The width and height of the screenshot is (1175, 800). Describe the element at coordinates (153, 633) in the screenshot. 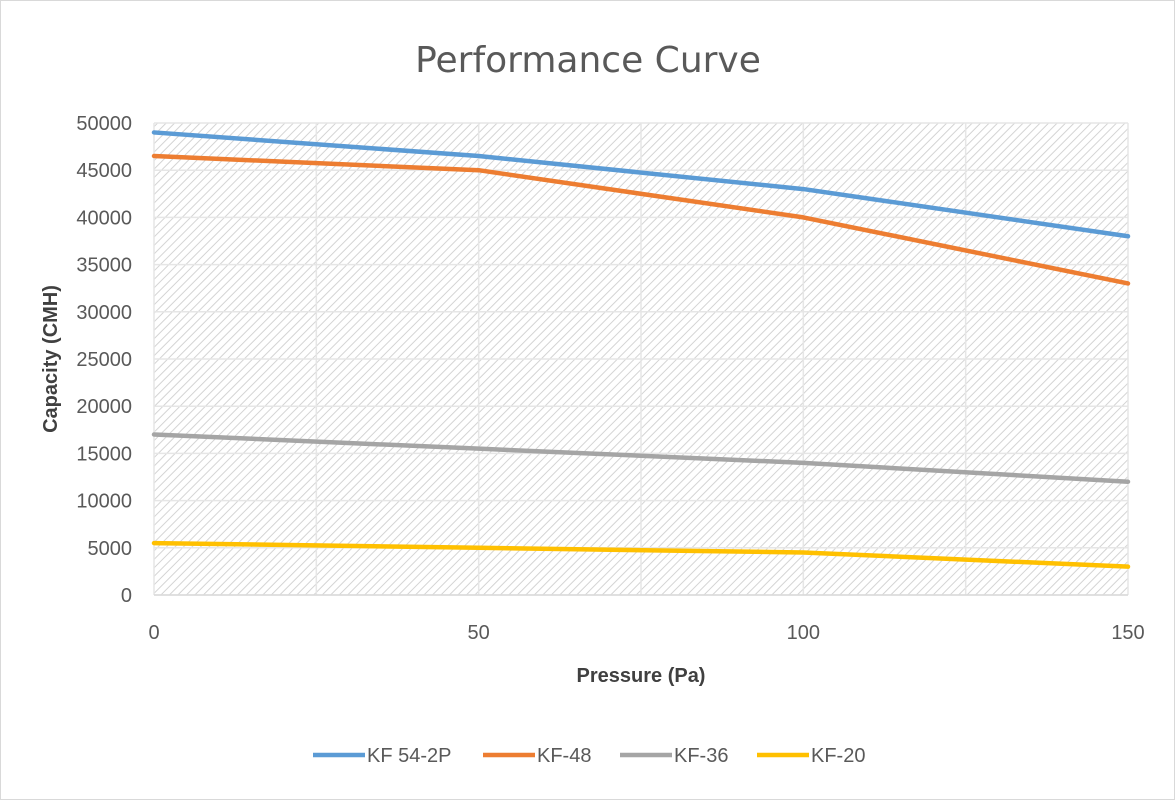

I see `x-tick-label: 0` at that location.